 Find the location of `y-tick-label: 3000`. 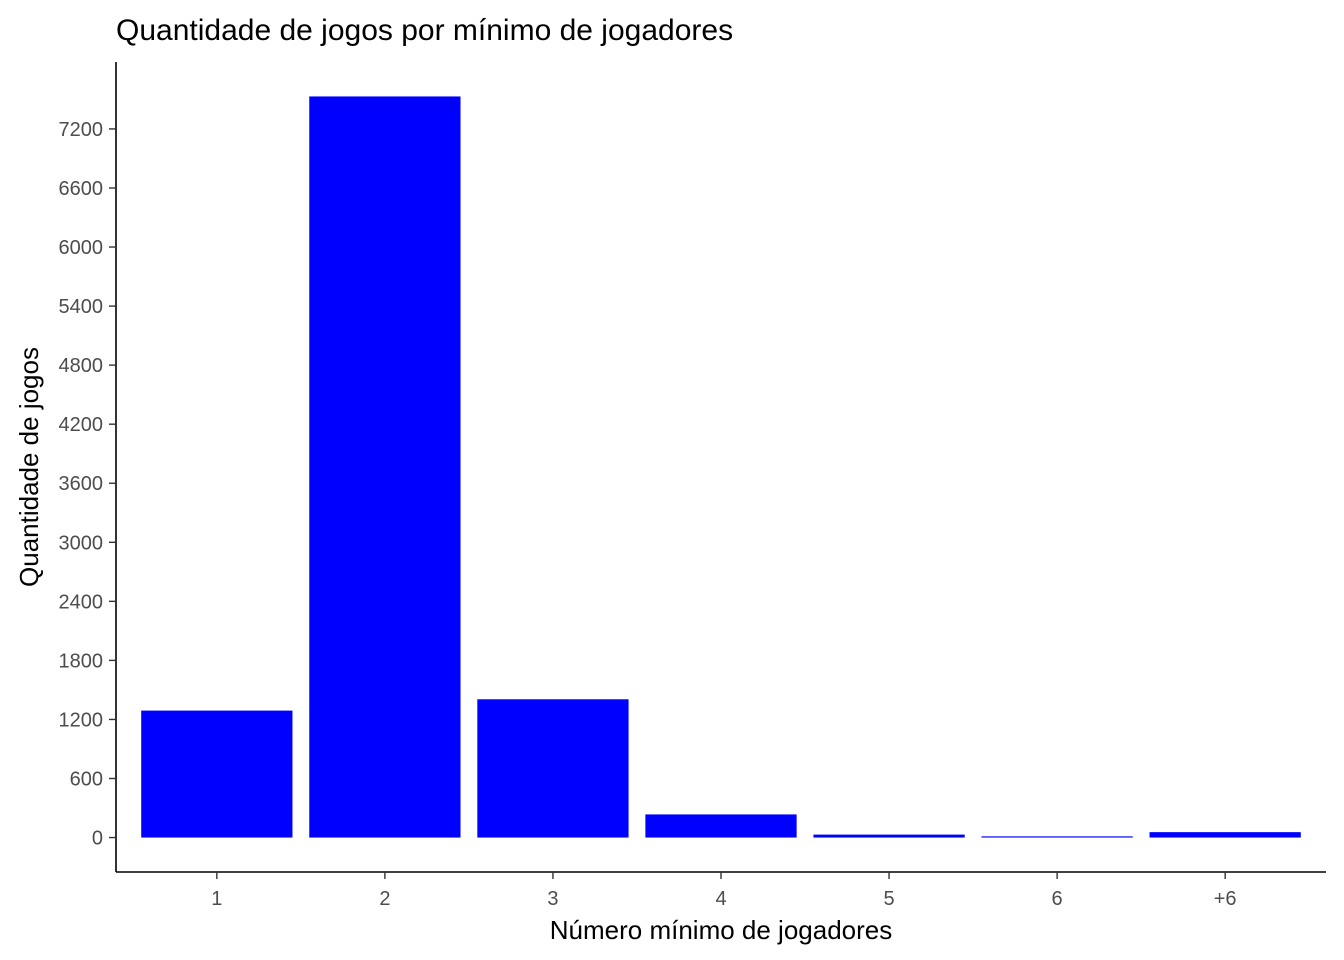

y-tick-label: 3000 is located at coordinates (81, 543).